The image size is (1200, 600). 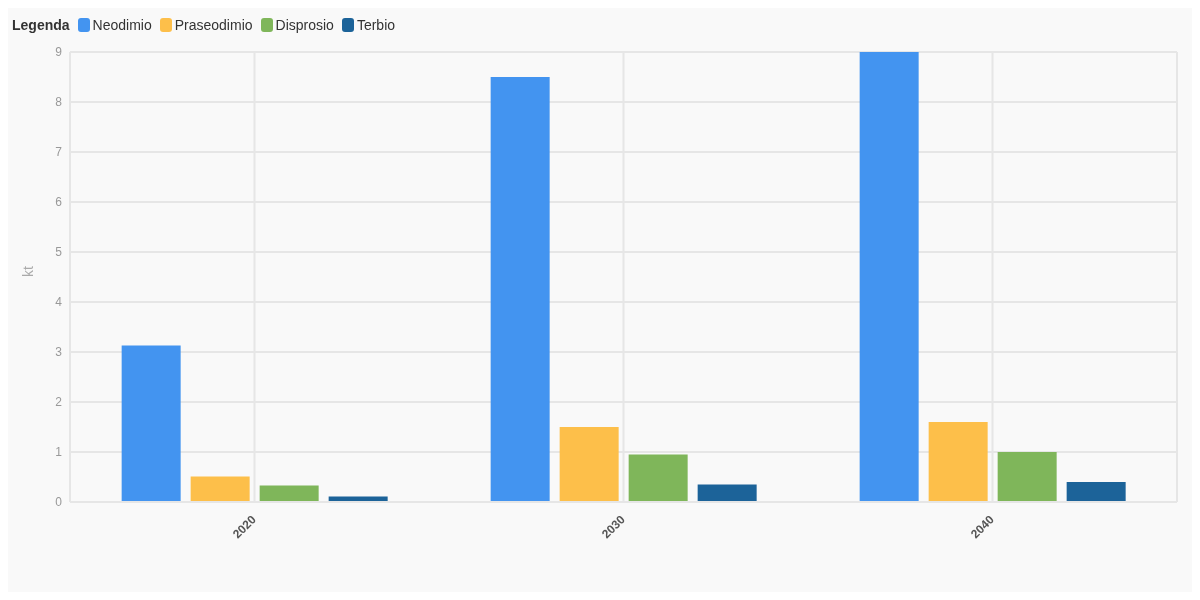 What do you see at coordinates (304, 25) in the screenshot?
I see `legend-label: Disprosio` at bounding box center [304, 25].